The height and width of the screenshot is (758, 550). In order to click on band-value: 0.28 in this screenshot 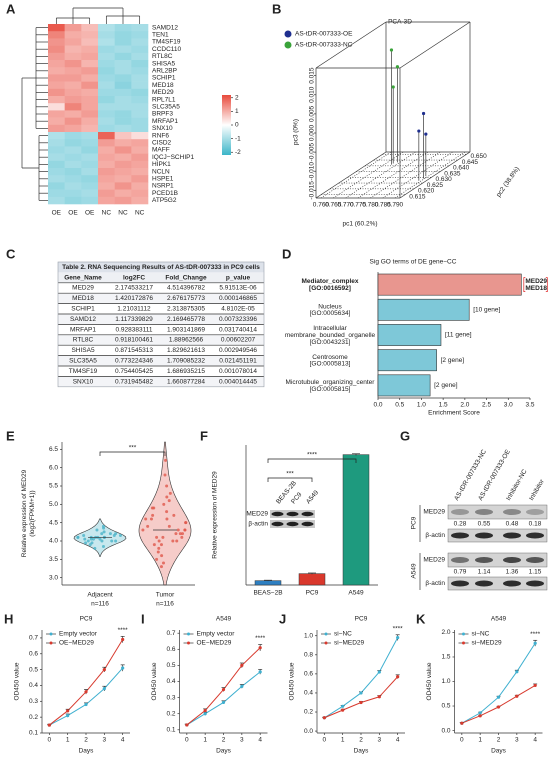, I will do `click(460, 524)`.